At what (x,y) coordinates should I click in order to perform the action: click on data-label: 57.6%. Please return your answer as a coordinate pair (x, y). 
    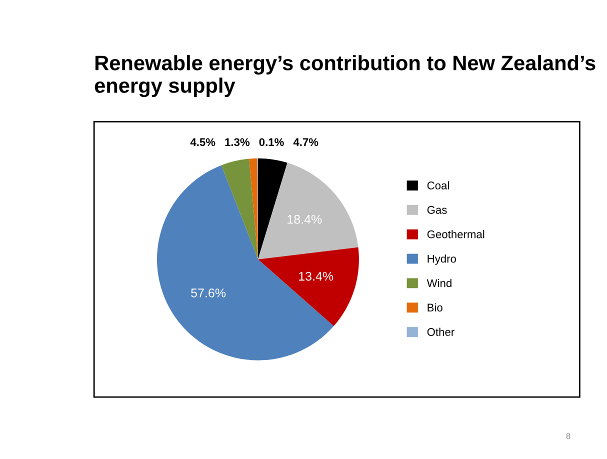
    Looking at the image, I should click on (208, 293).